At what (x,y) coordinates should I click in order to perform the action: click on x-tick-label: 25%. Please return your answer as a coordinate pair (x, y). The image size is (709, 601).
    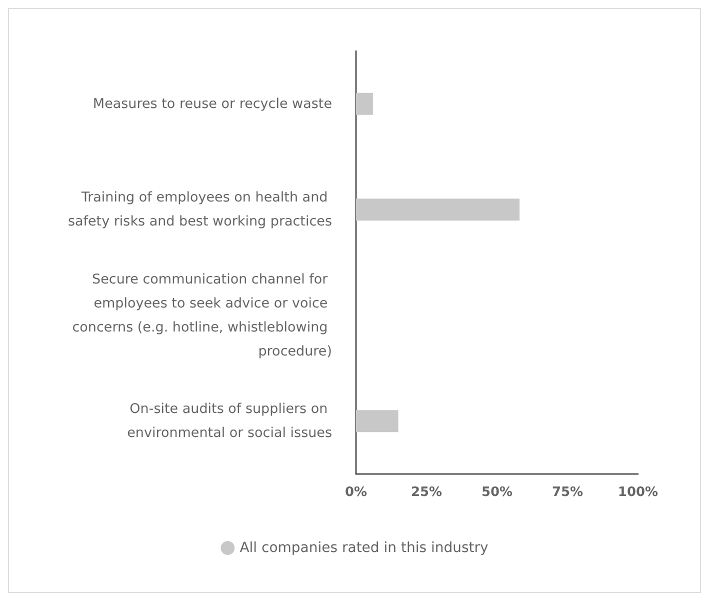
    Looking at the image, I should click on (426, 492).